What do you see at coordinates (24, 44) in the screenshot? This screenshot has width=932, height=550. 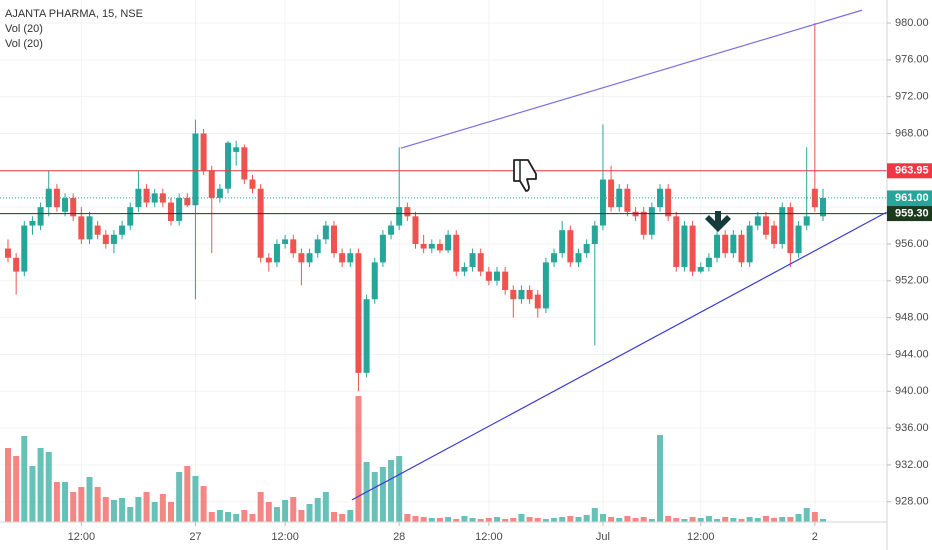 I see `indicator-label: Vol (20)` at bounding box center [24, 44].